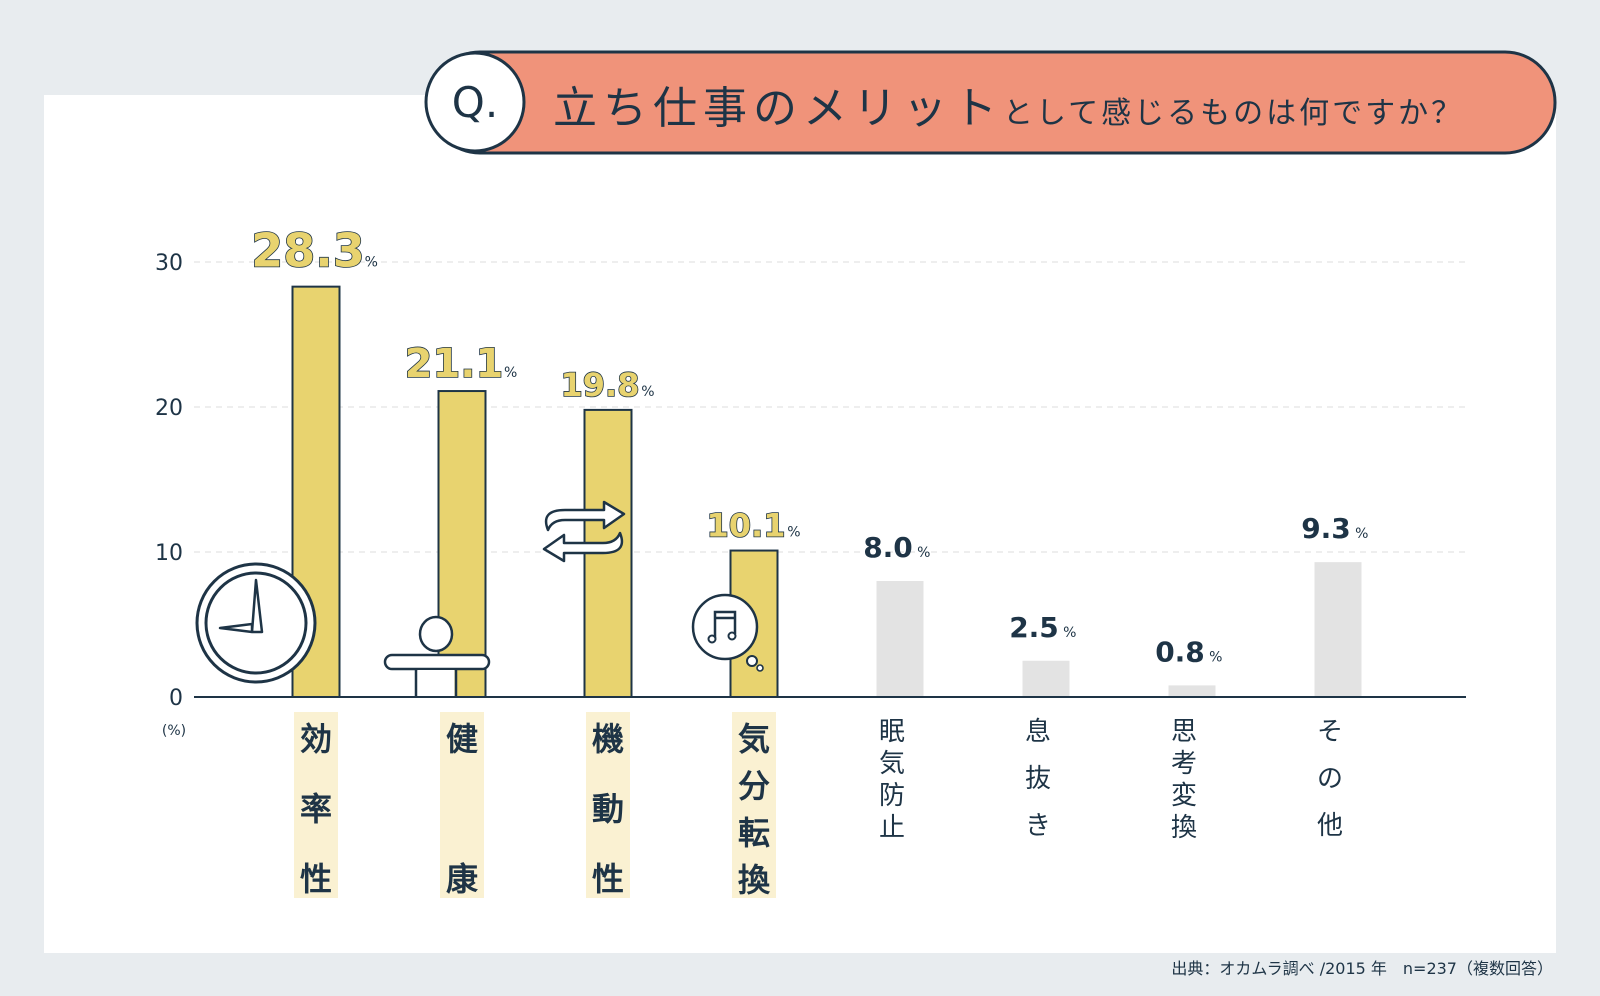 The image size is (1600, 996). I want to click on data-label: 28.3, so click(308, 251).